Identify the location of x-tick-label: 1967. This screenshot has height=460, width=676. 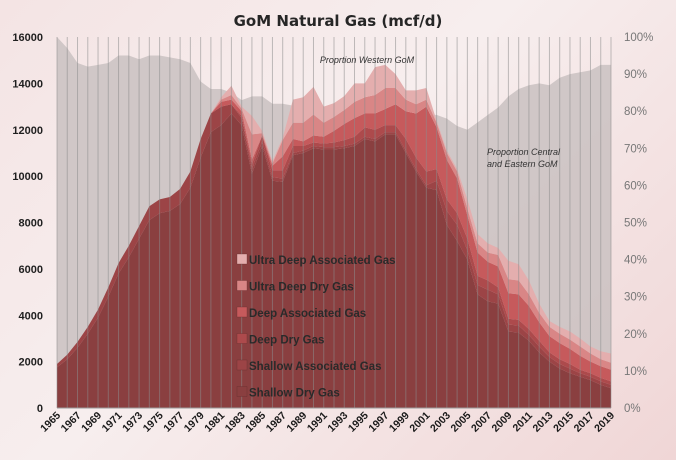
(71, 422).